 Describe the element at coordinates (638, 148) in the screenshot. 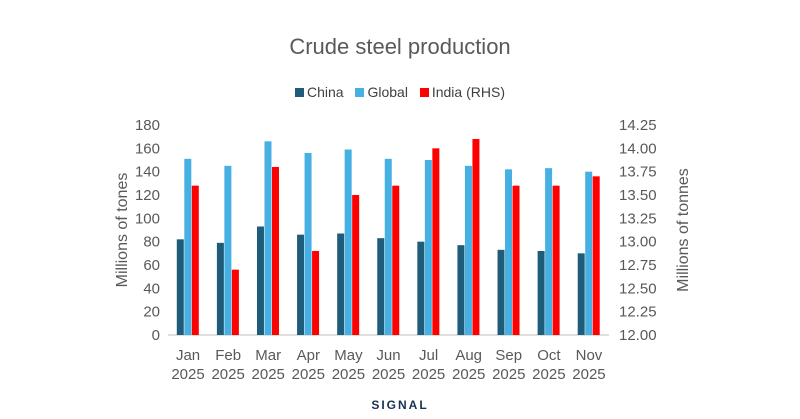

I see `y2-tick-label: 14.00` at that location.